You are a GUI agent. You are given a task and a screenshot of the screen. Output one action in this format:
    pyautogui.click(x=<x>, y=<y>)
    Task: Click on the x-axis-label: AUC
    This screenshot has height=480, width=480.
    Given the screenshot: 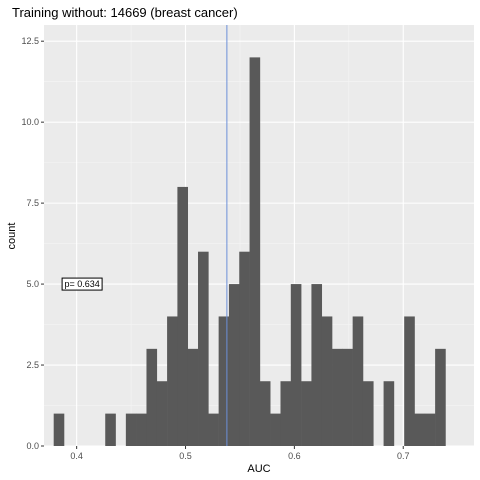 What is the action you would take?
    pyautogui.click(x=258, y=469)
    